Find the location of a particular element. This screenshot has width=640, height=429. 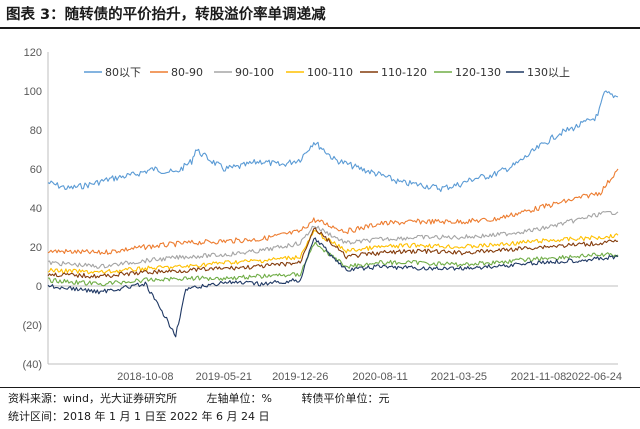

x-tick-label: 2022-06-24 is located at coordinates (594, 377).